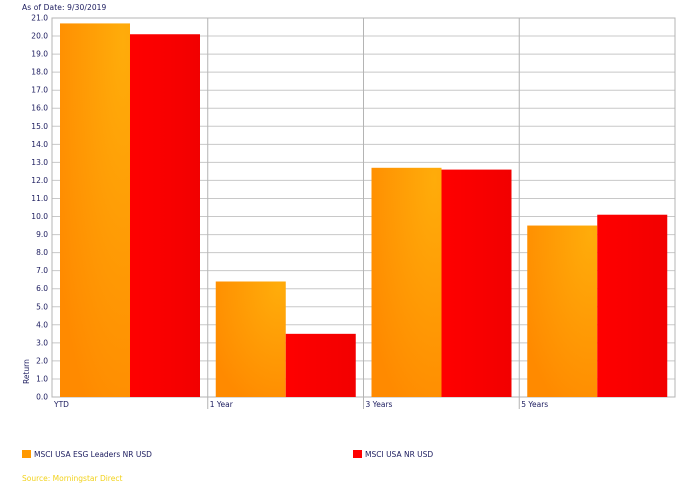  I want to click on legend-swatch-orange, so click(26, 454).